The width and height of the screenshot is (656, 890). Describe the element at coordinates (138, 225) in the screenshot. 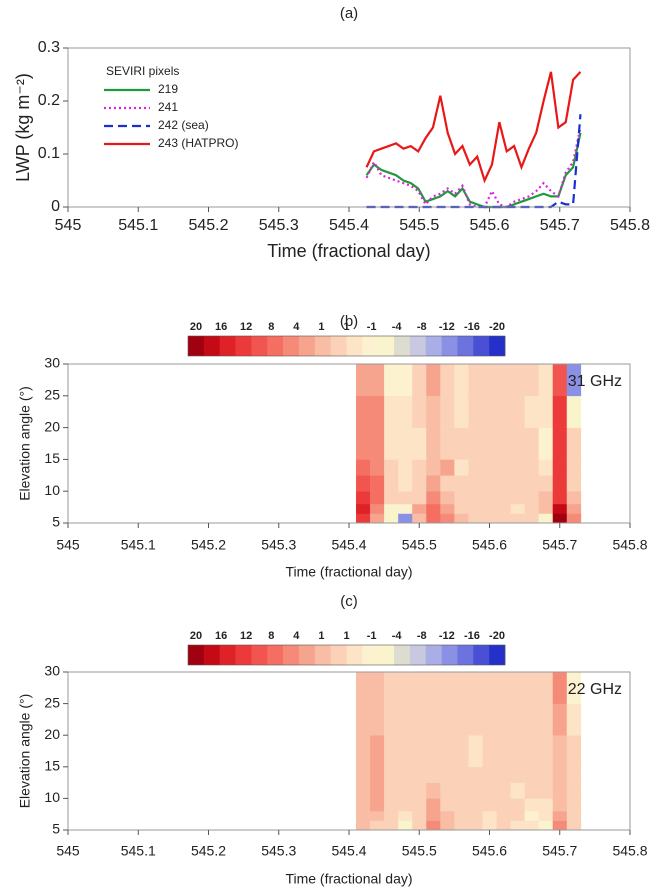

I see `x-tick-label: 545.1` at that location.